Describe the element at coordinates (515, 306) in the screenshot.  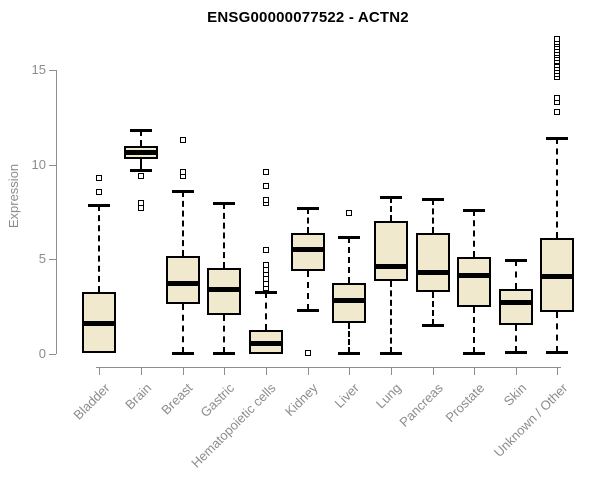
I see `box-skin` at that location.